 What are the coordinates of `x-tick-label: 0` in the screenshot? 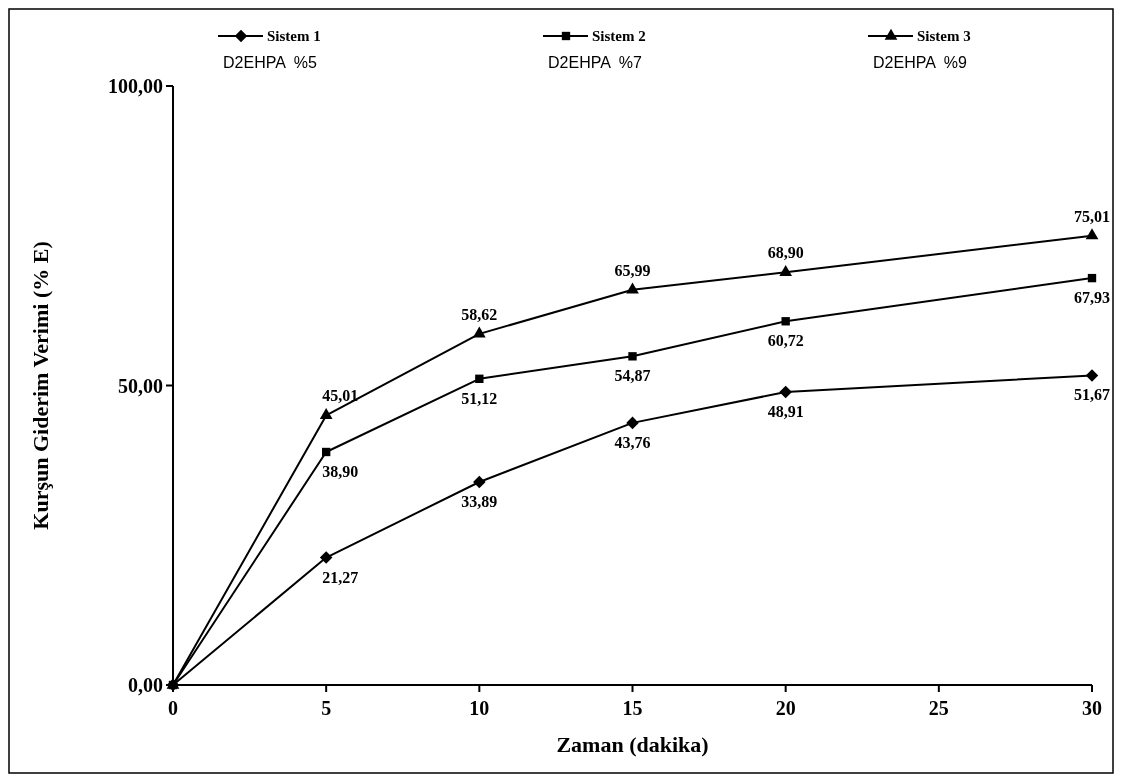 It's located at (173, 708).